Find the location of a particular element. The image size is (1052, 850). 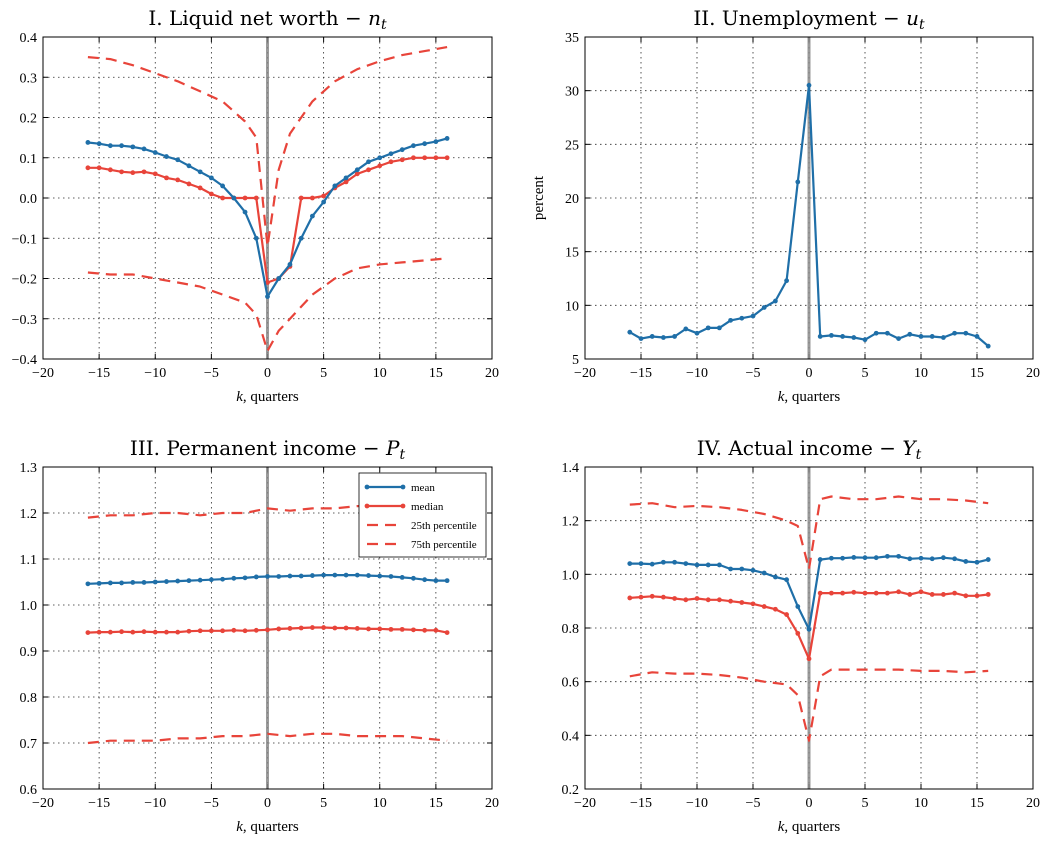

legend-marker is located at coordinates (403, 487).